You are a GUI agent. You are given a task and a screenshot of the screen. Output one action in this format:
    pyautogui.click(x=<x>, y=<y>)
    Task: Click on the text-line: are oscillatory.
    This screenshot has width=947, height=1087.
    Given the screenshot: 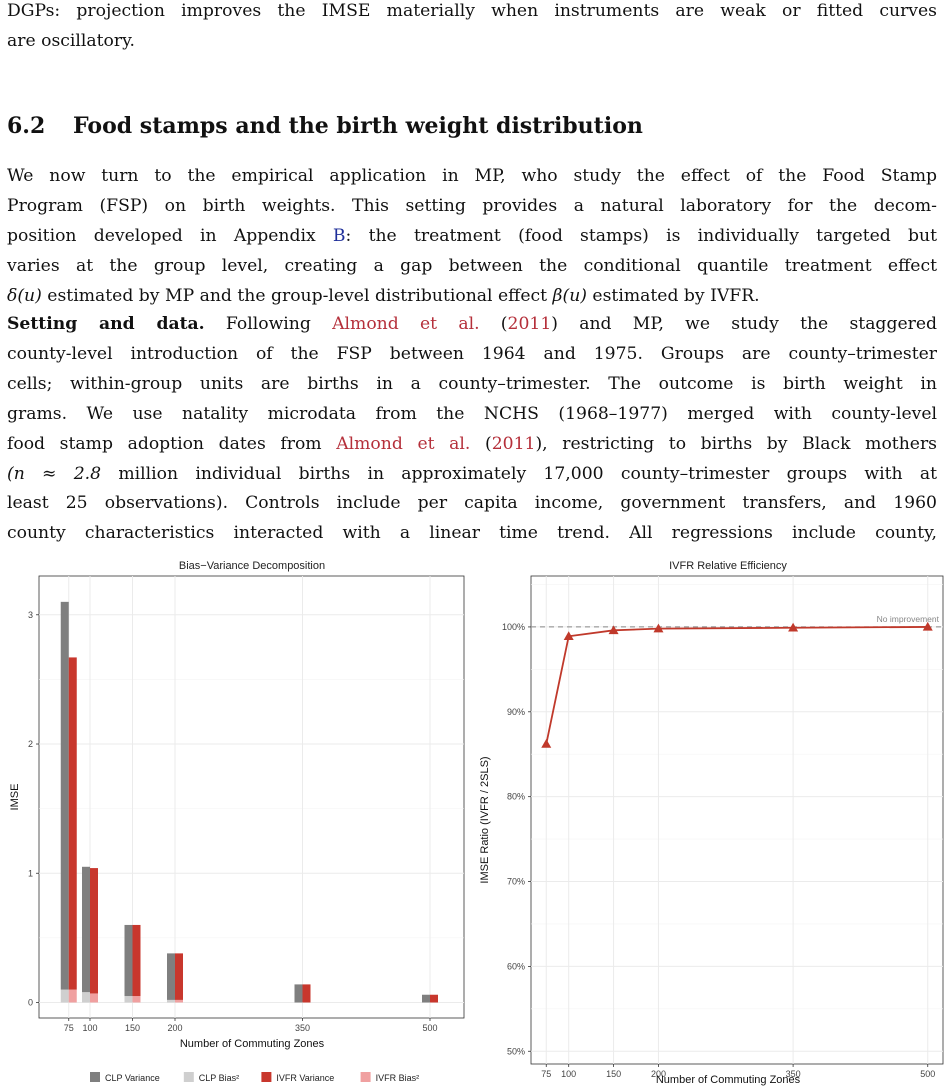 What is the action you would take?
    pyautogui.click(x=71, y=40)
    